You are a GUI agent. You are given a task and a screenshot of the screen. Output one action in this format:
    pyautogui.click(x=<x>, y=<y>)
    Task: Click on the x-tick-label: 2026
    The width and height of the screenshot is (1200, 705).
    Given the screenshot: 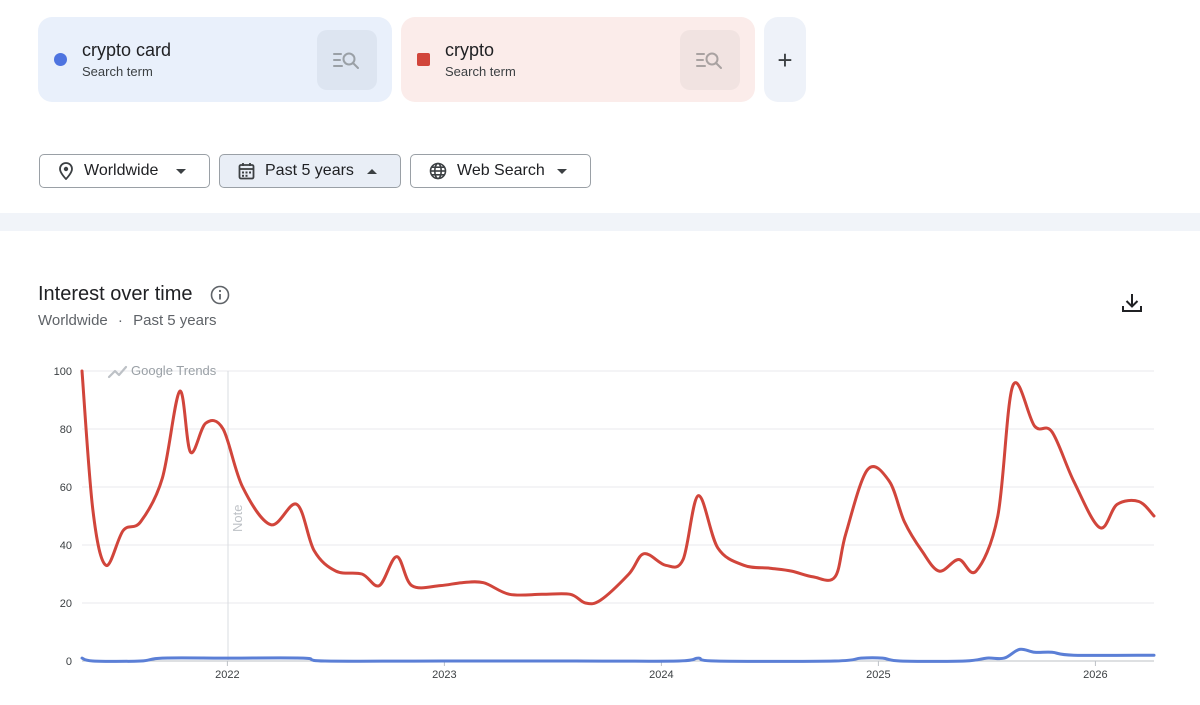 What is the action you would take?
    pyautogui.click(x=1095, y=675)
    